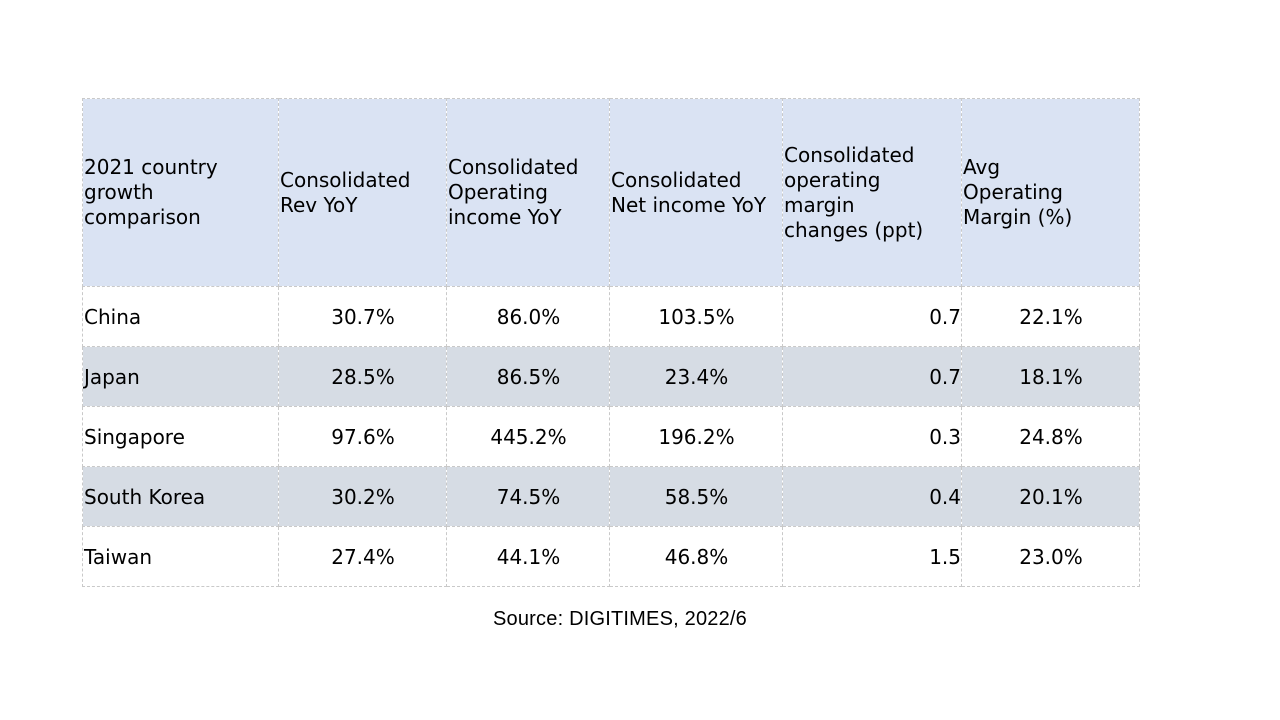  Describe the element at coordinates (528, 376) in the screenshot. I see `operating-income-yoy-cell: 86.5%` at that location.